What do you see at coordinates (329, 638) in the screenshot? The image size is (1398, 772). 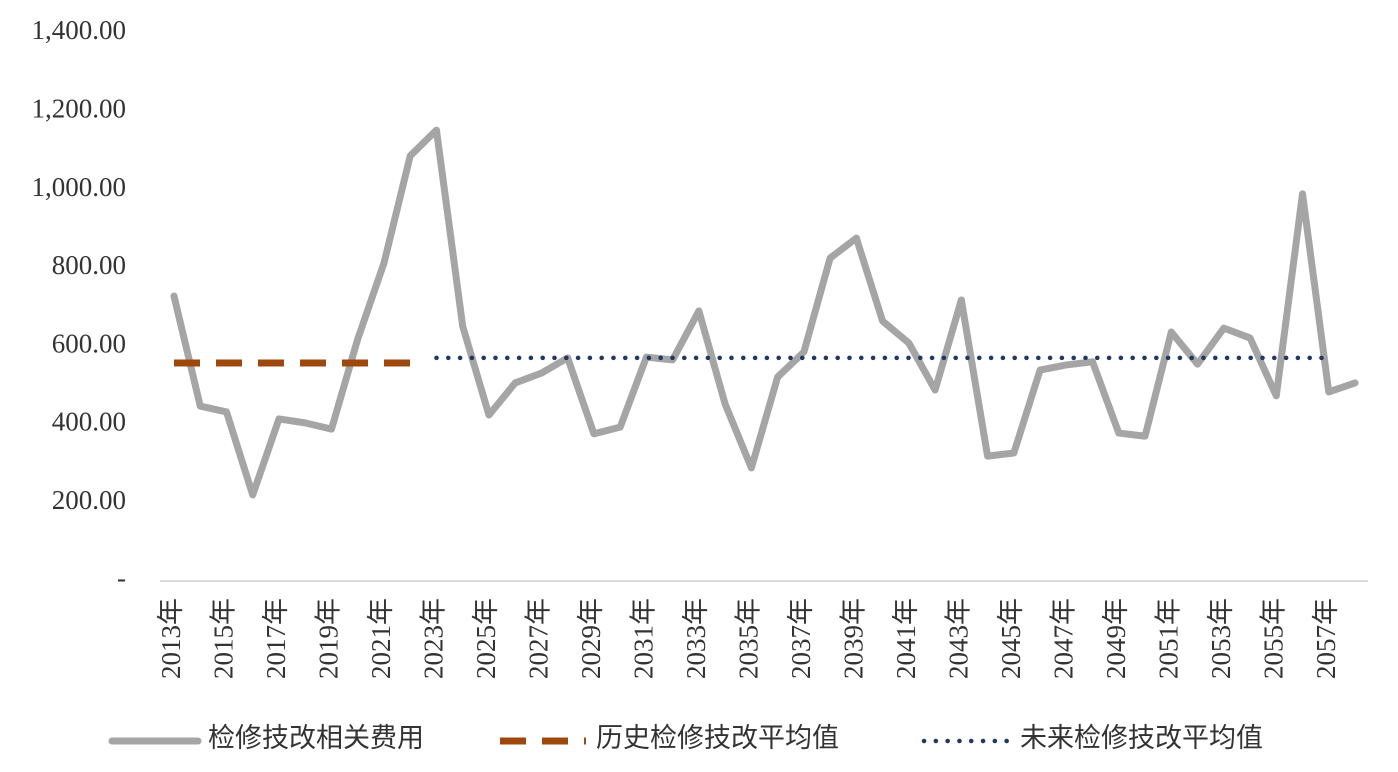 I see `x-tick-label: 2019年` at bounding box center [329, 638].